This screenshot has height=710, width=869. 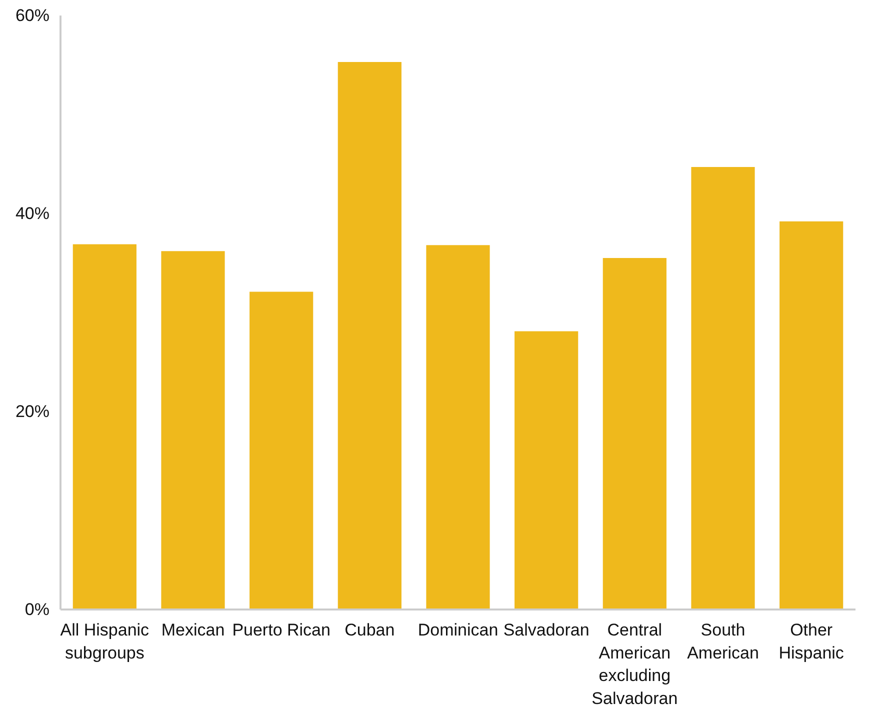 What do you see at coordinates (32, 411) in the screenshot?
I see `y-tick-label: 20%` at bounding box center [32, 411].